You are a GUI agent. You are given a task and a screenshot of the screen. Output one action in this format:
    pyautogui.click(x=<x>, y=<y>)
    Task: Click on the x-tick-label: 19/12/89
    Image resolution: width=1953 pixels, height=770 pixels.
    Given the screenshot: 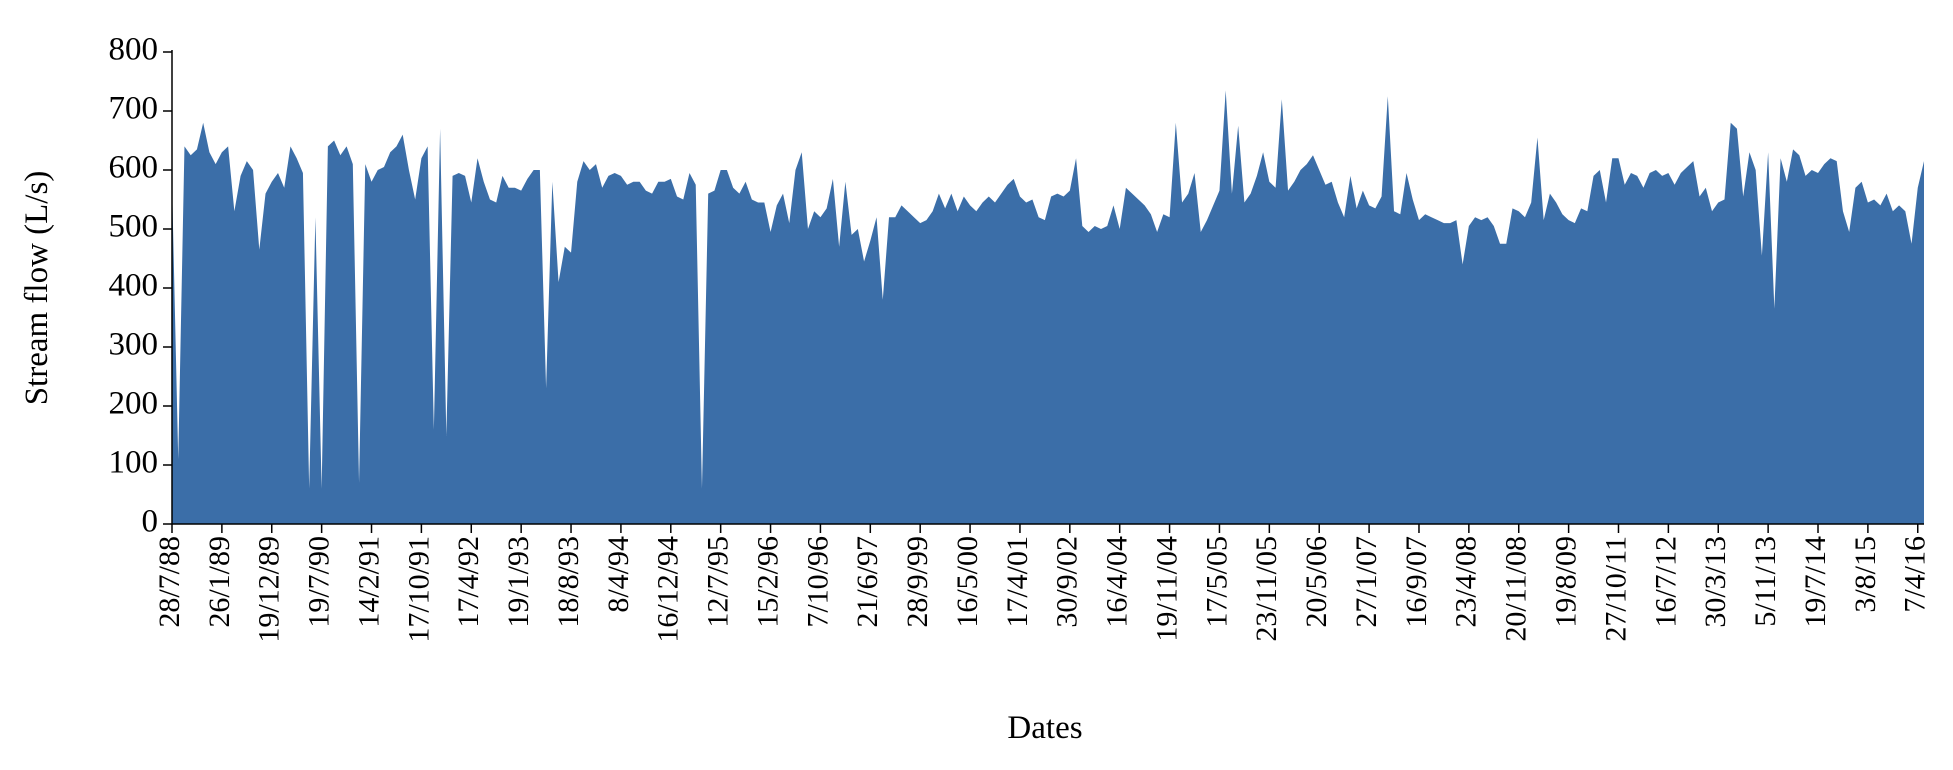 What is the action you would take?
    pyautogui.click(x=269, y=589)
    